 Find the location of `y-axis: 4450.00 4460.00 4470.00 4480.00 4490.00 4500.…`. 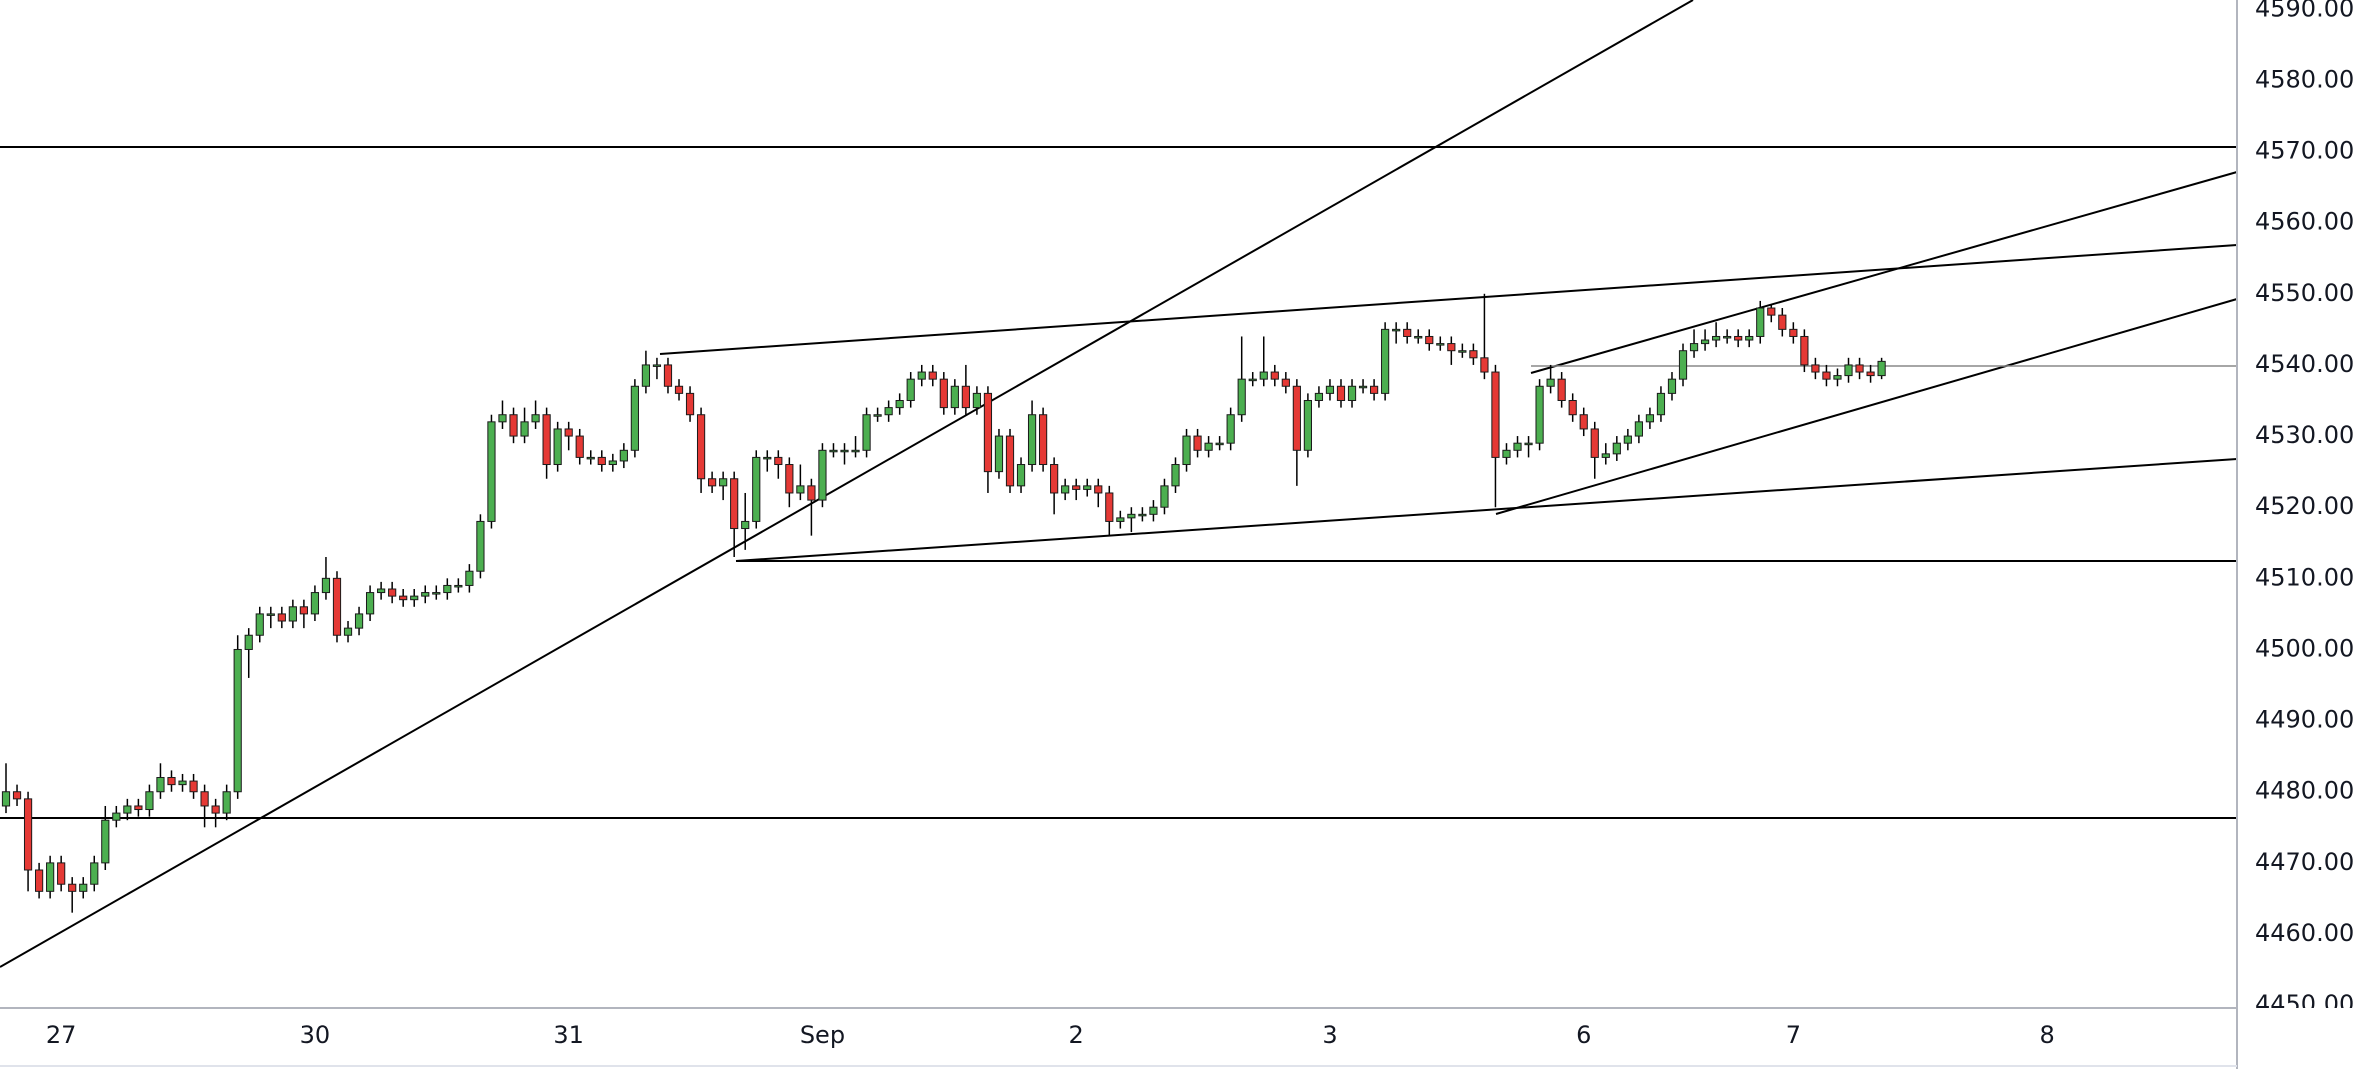

y-axis: 4450.00 4460.00 4470.00 4480.00 4490.00 4500.… is located at coordinates (2304, 509).